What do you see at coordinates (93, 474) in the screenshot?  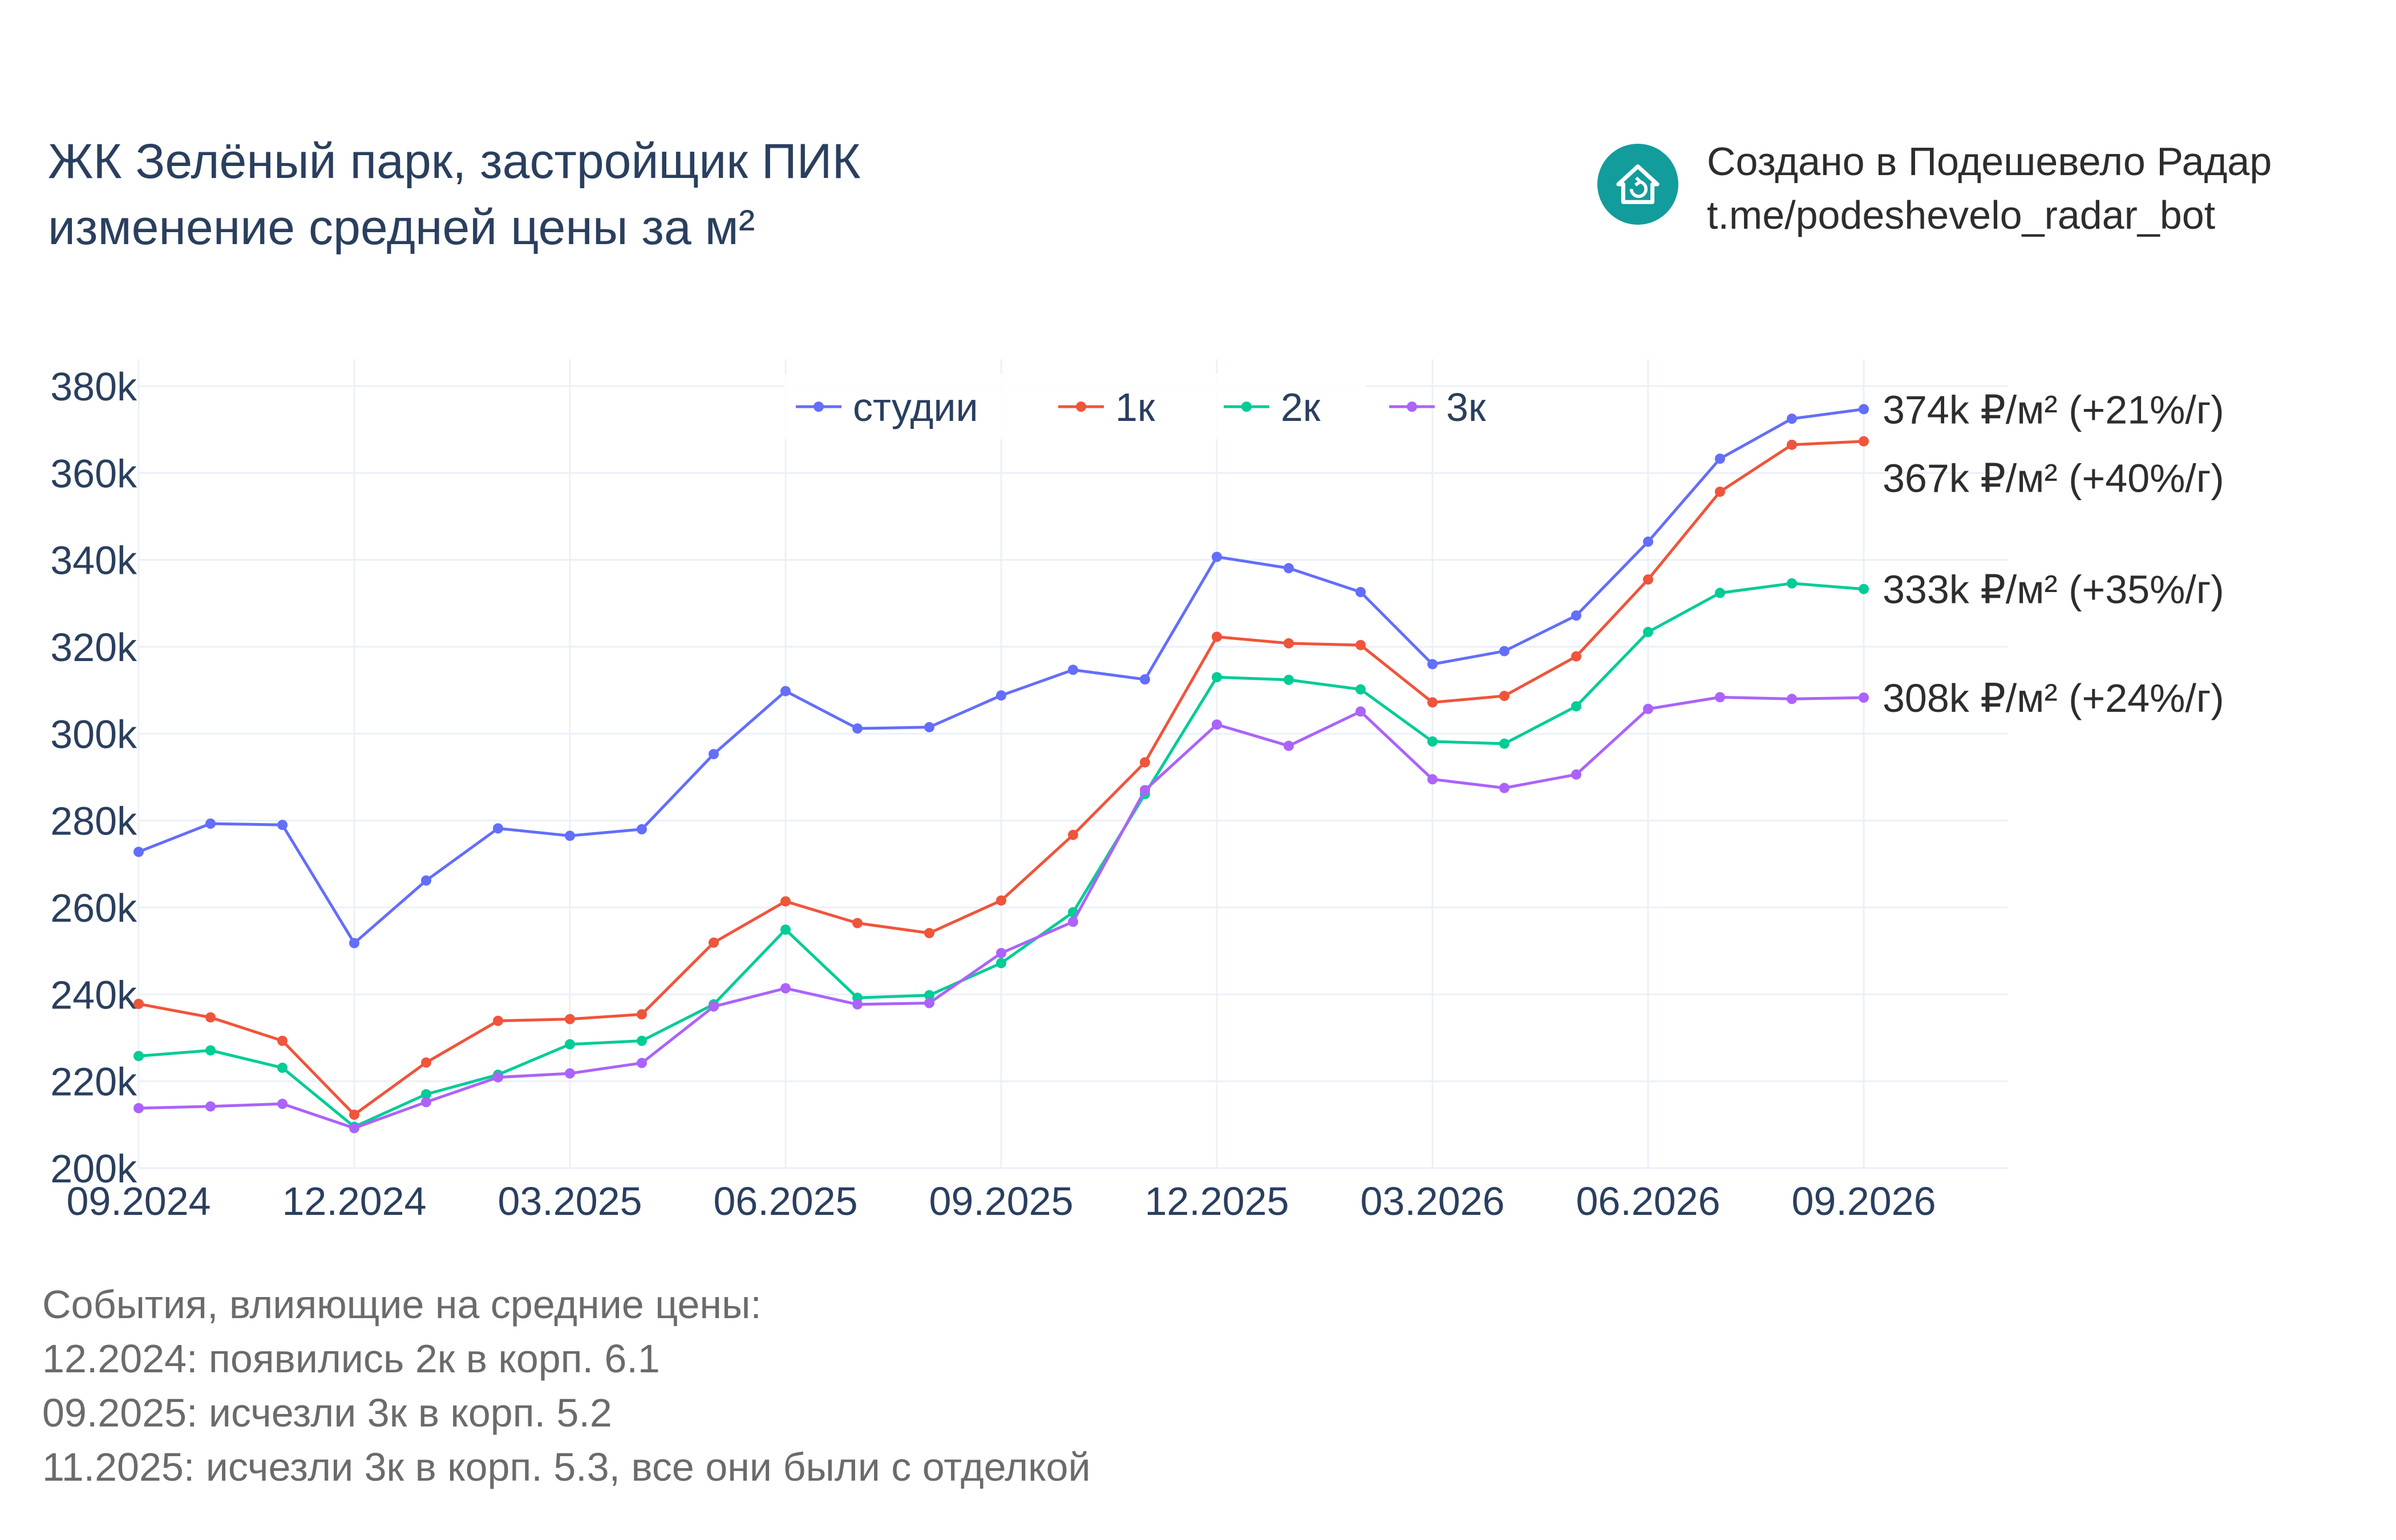 I see `y-tick-label: 360k` at bounding box center [93, 474].